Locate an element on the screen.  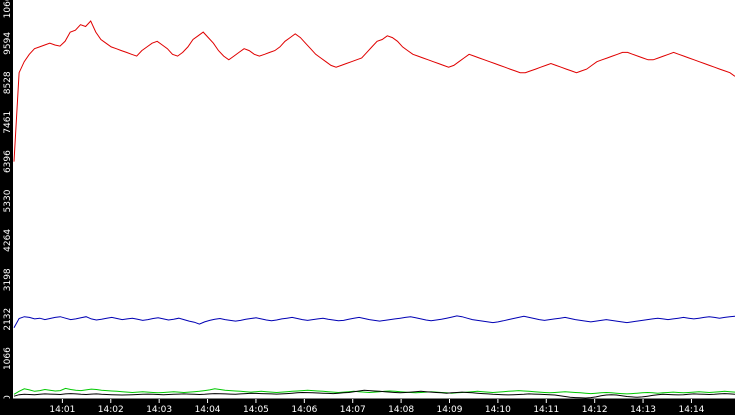
x-tick-label: 14:12 is located at coordinates (595, 410).